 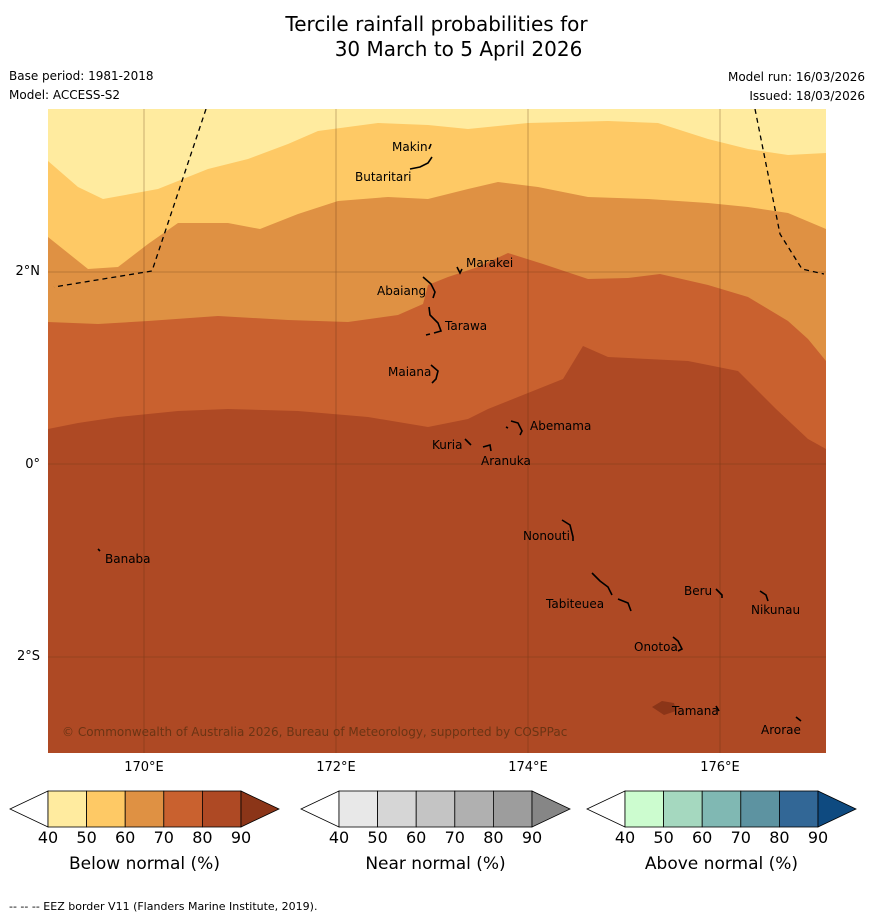 I want to click on tarawa-outline, so click(x=434, y=321).